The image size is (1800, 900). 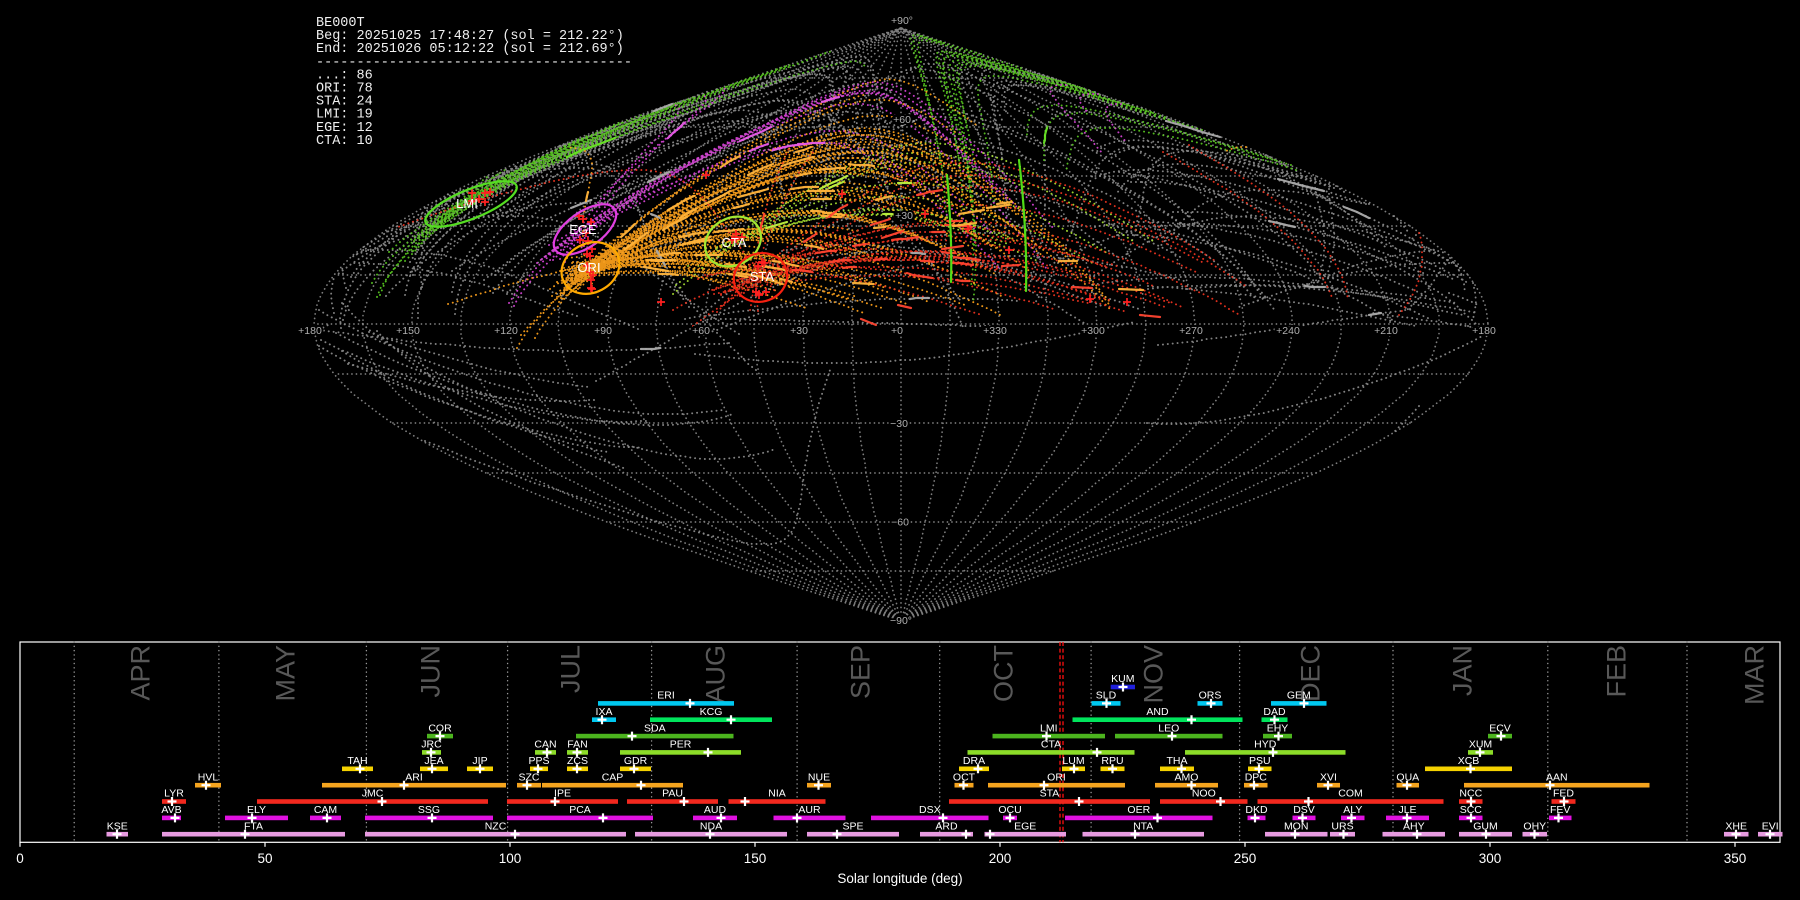 What do you see at coordinates (716, 674) in the screenshot?
I see `svg-text: AUG` at bounding box center [716, 674].